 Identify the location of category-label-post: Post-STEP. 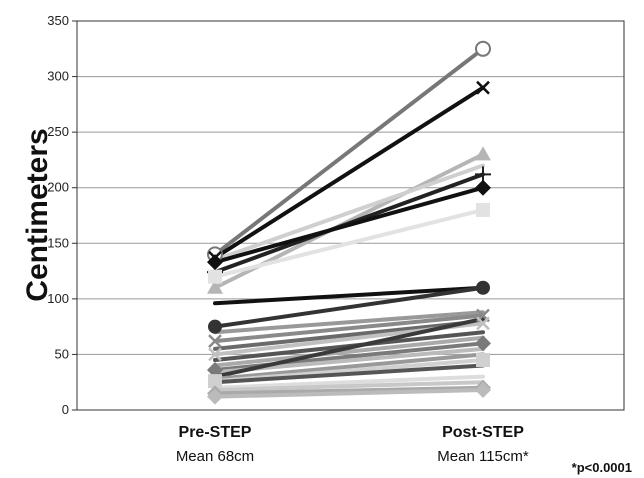
(483, 432).